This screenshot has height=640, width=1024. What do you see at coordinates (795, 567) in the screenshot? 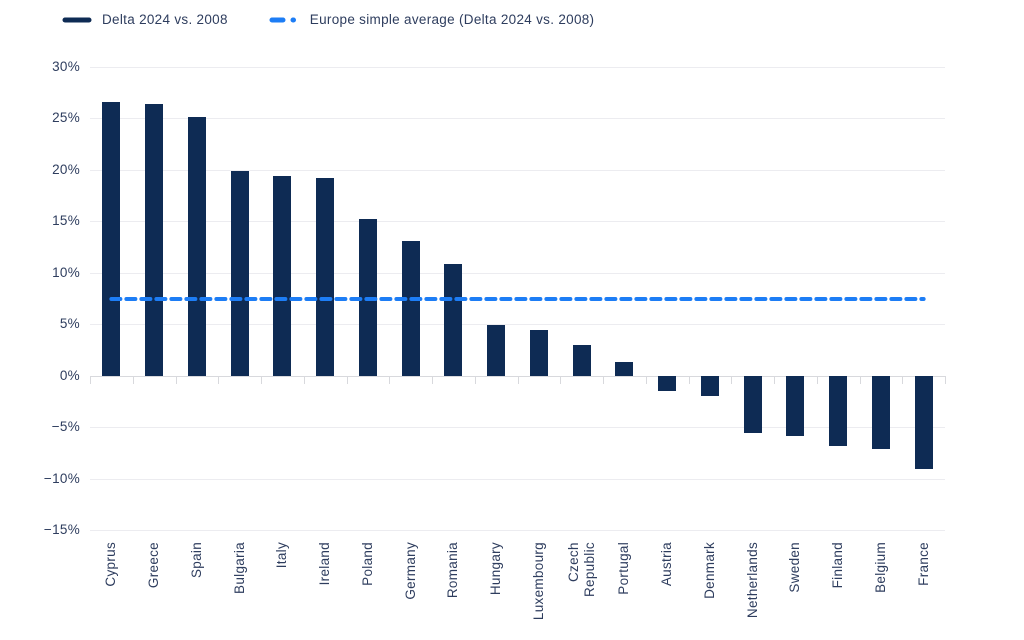
I see `x-axis-label: Sweden` at bounding box center [795, 567].